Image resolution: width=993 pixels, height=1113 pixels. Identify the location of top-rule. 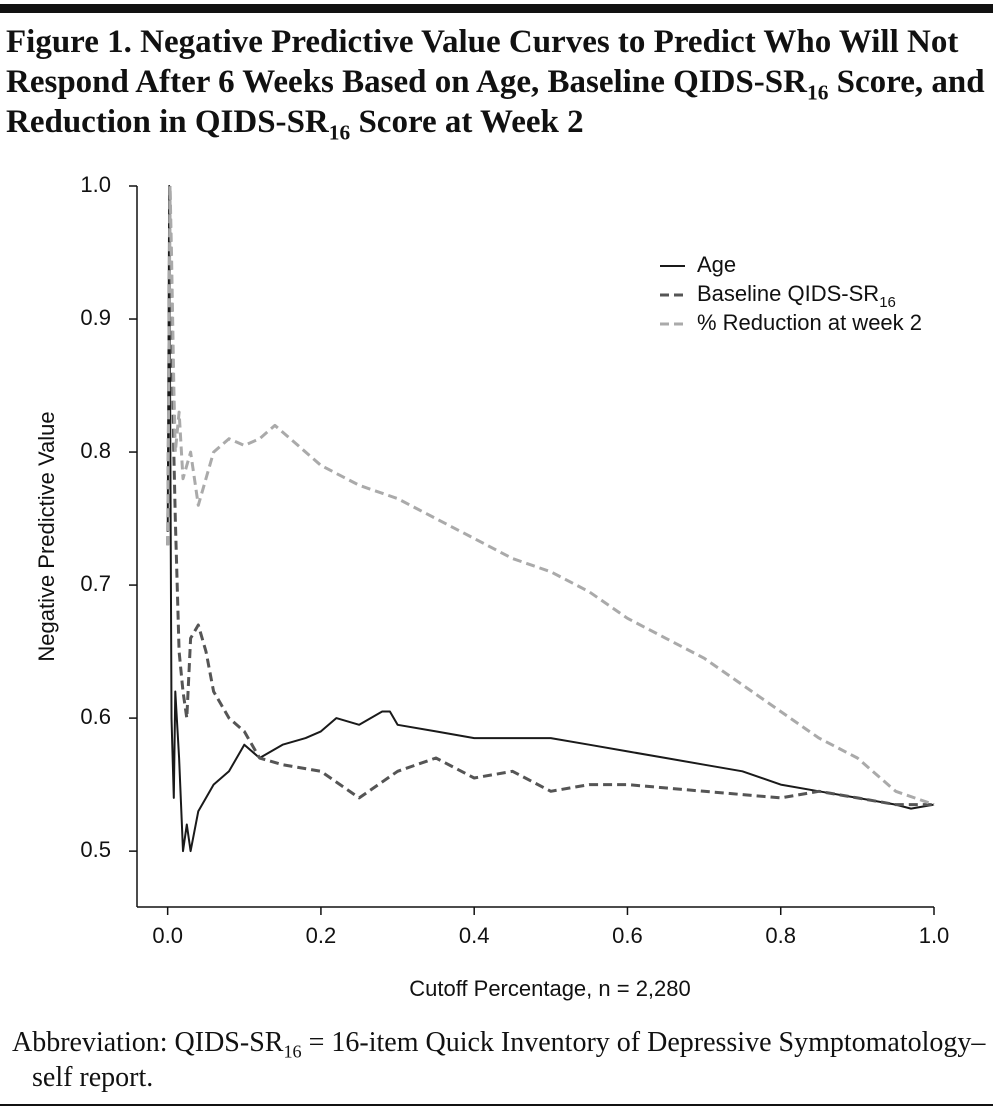
(496, 8).